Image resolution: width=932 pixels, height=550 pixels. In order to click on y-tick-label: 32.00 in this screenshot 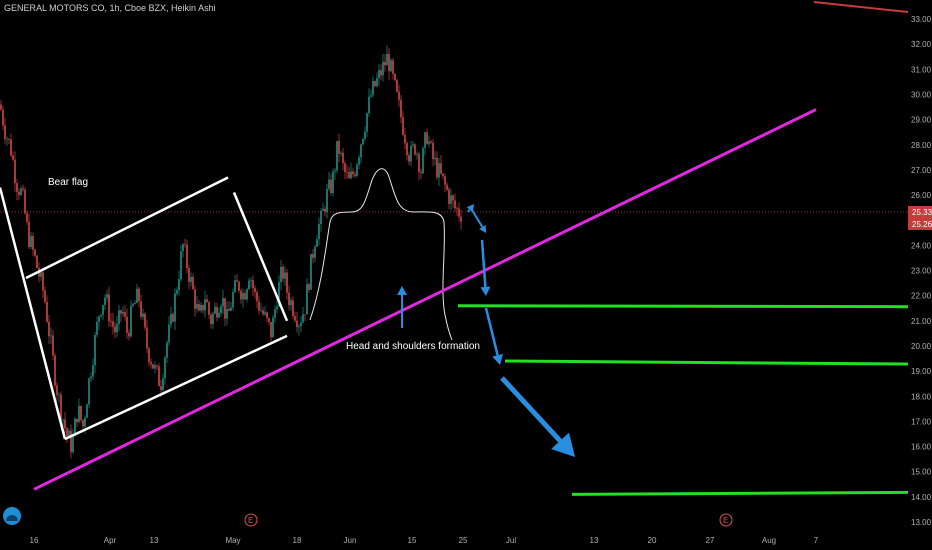, I will do `click(921, 44)`.